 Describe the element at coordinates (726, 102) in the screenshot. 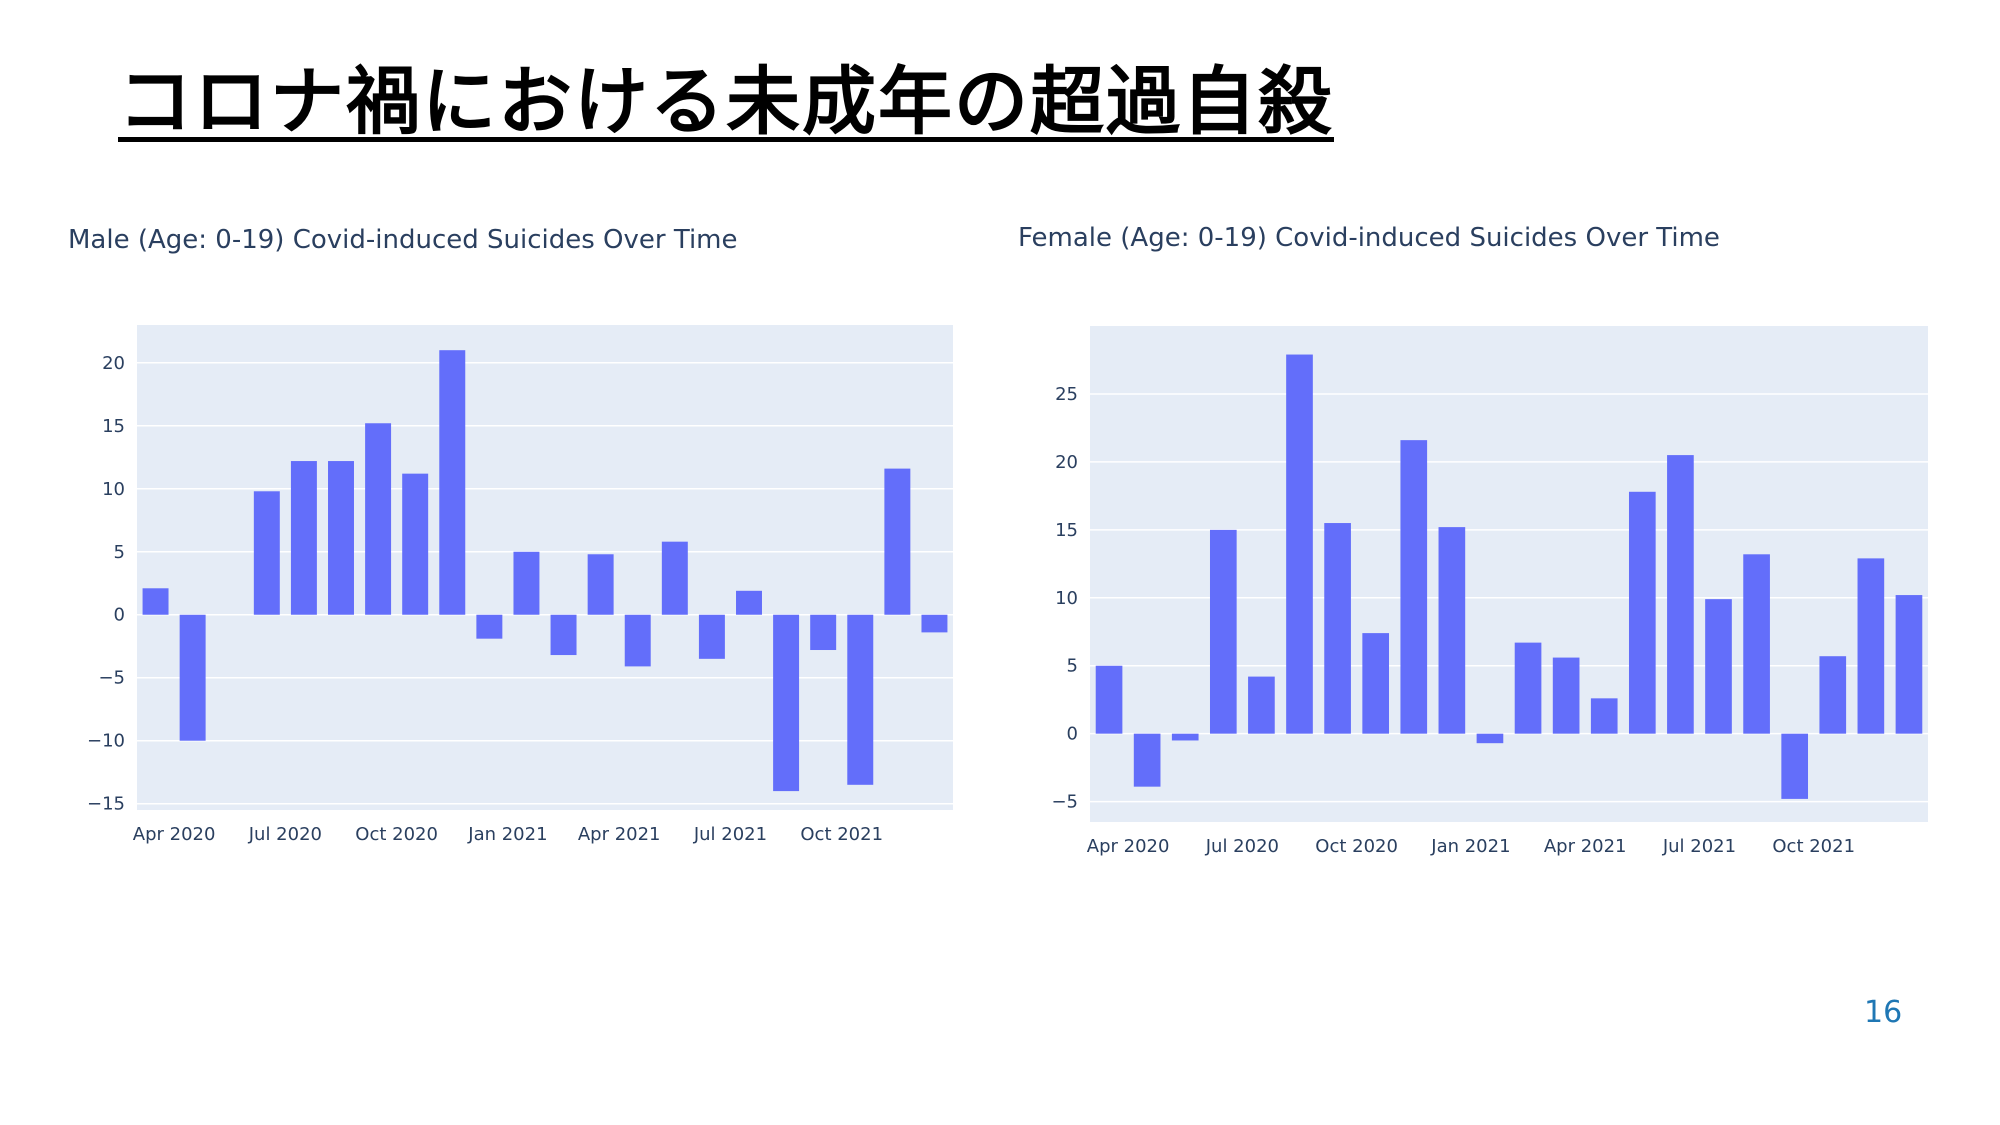

I see `slide-title: コロナ禍における未成年の超過自殺` at that location.